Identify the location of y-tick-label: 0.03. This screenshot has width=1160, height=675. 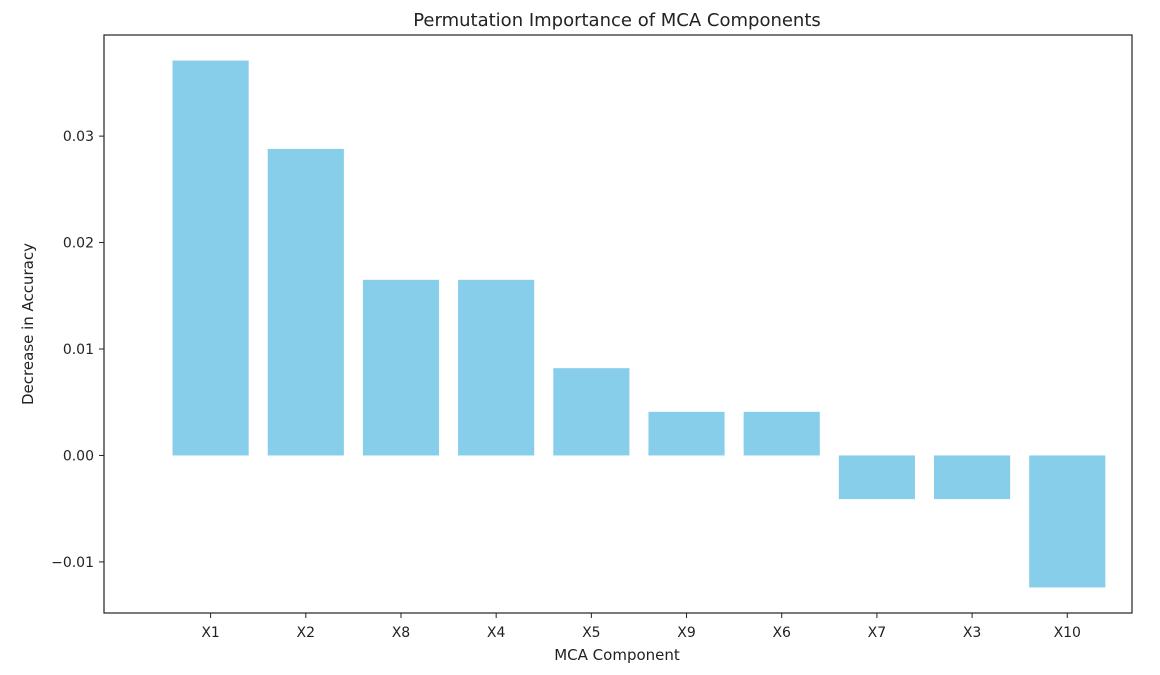
(78, 137).